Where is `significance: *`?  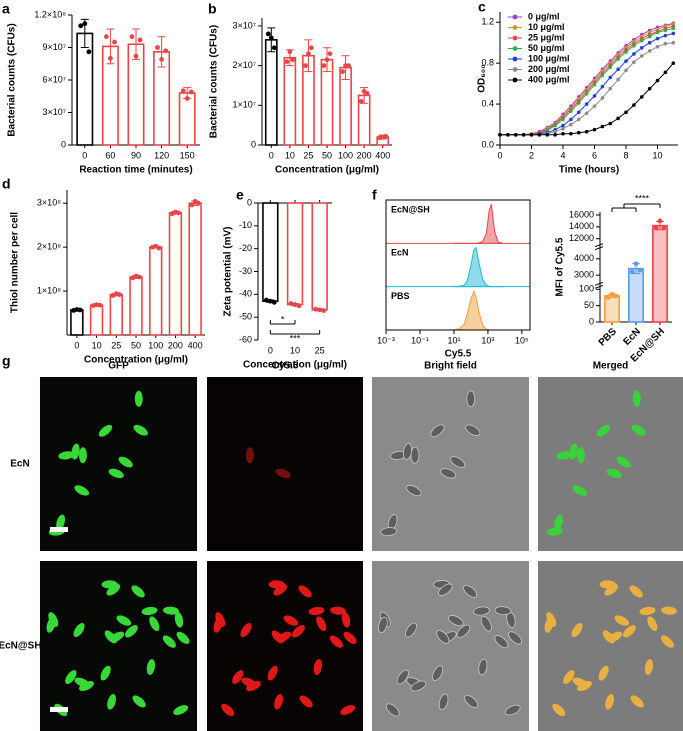
significance: * is located at coordinates (283, 319).